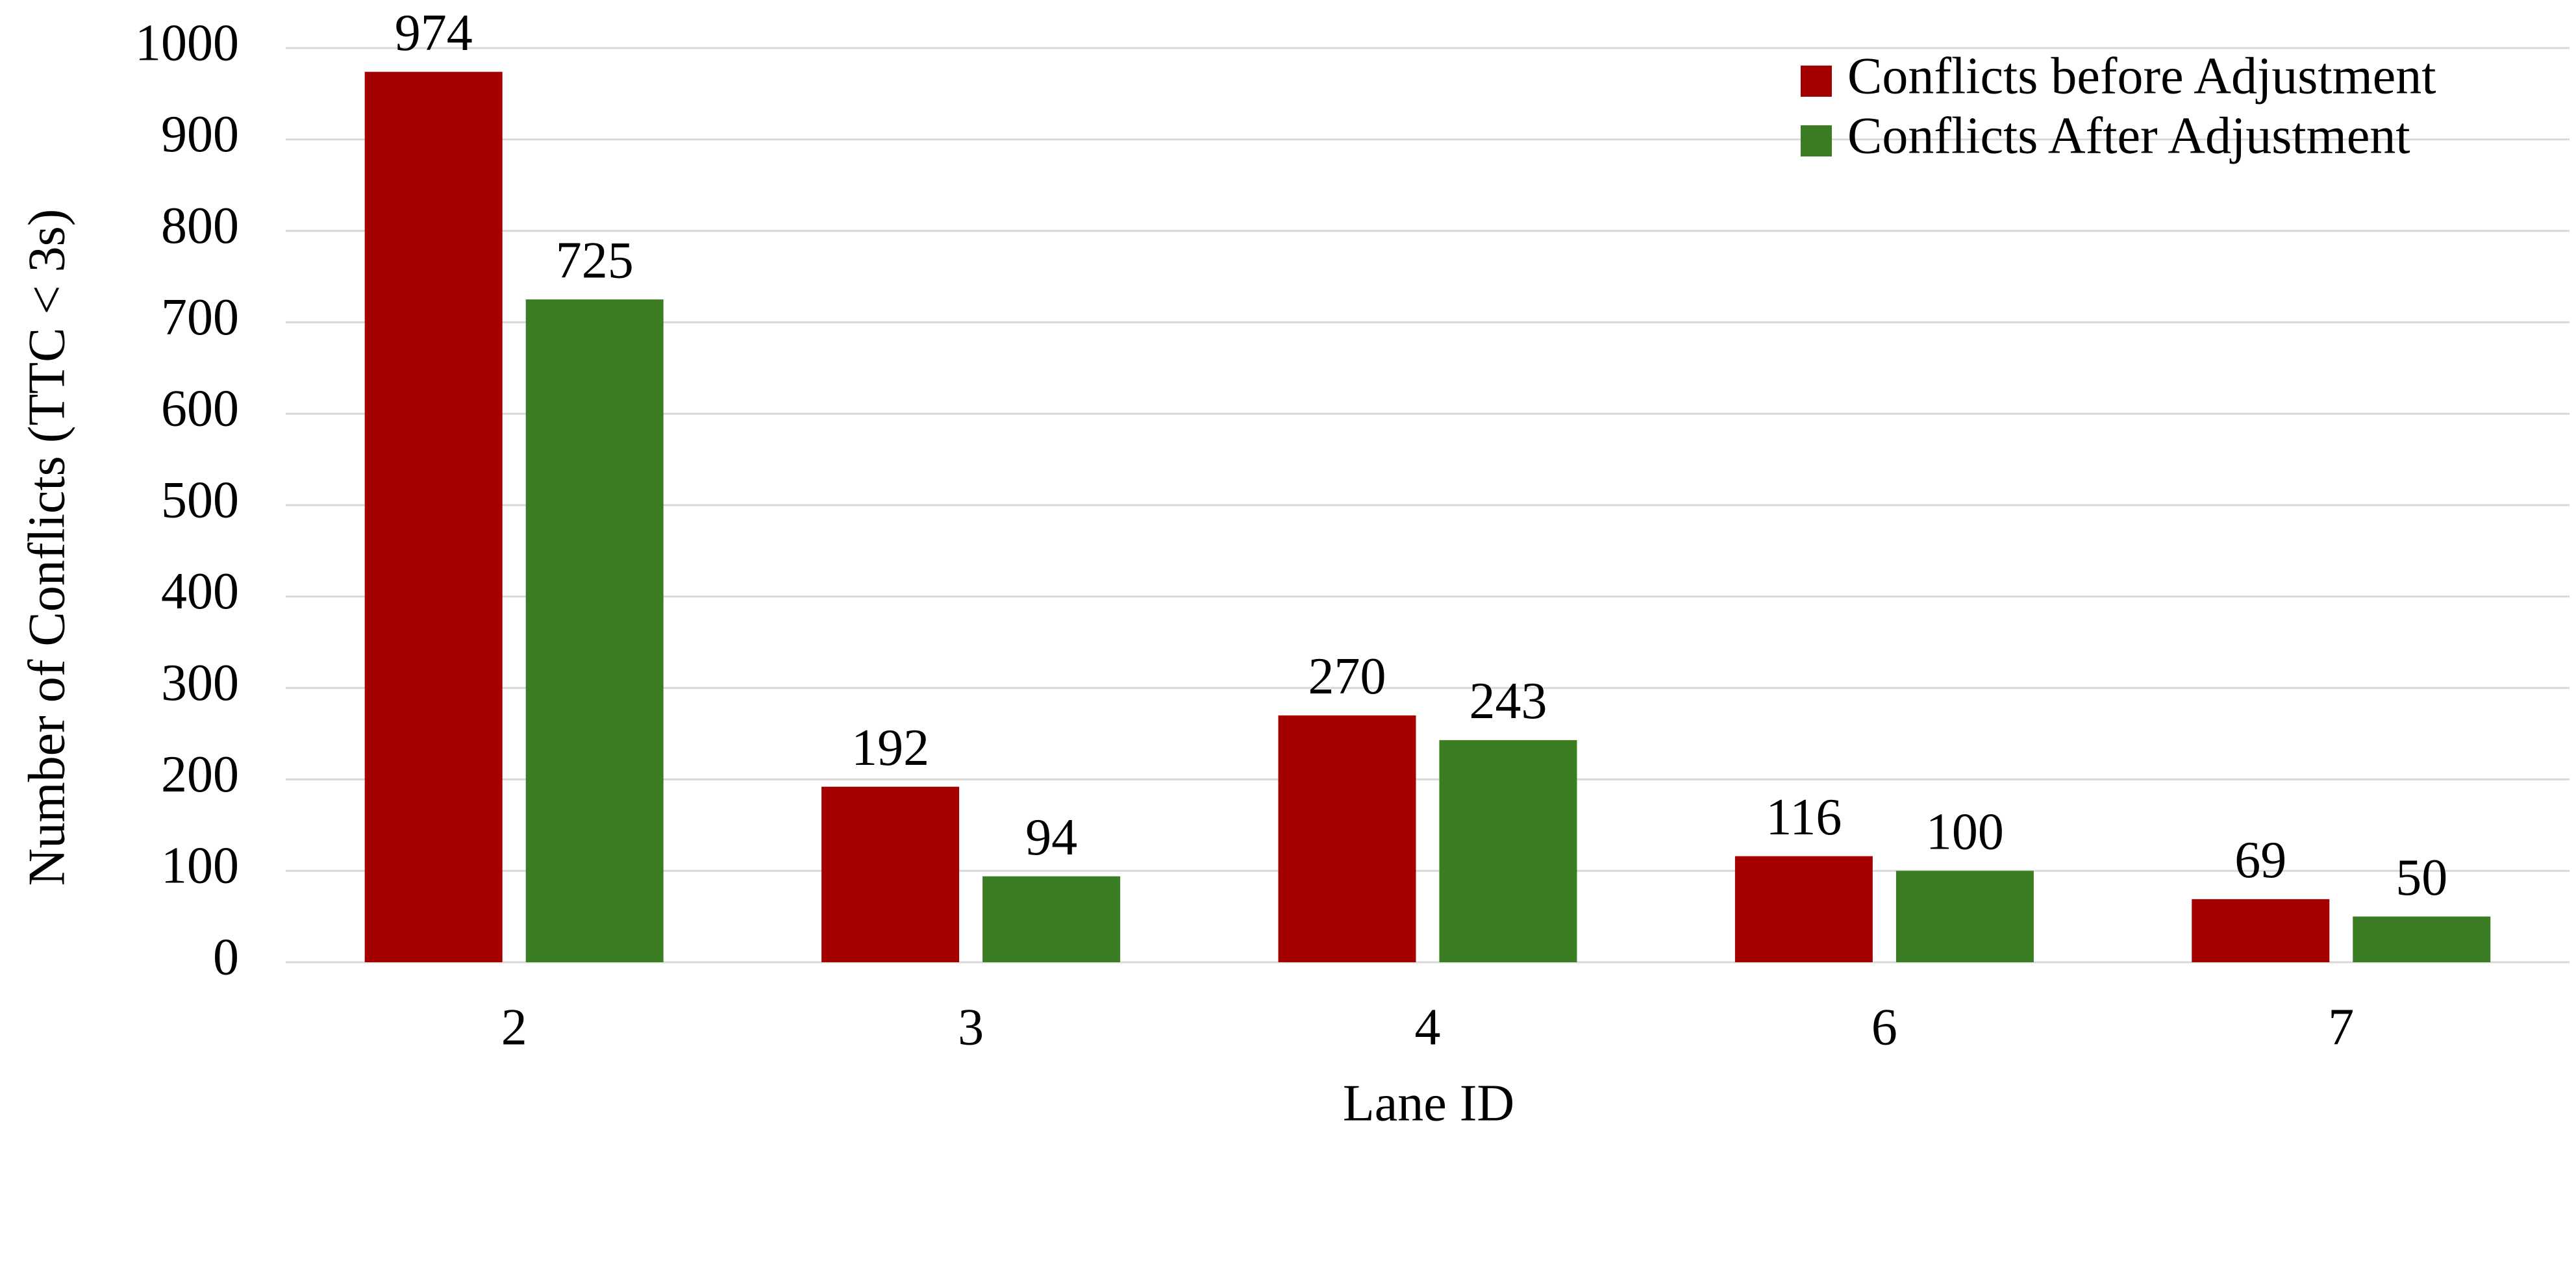  Describe the element at coordinates (200, 317) in the screenshot. I see `y-tick-label: 700` at that location.